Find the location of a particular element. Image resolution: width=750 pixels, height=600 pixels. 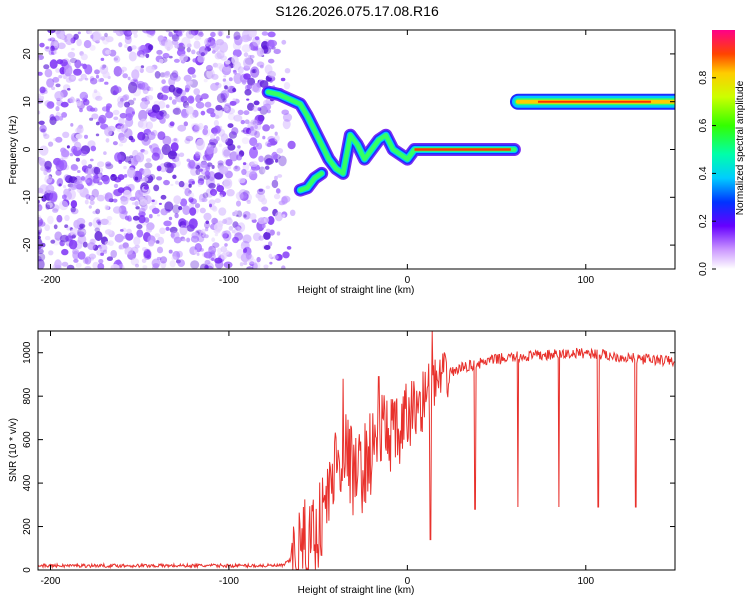

colorbar-tick-label: 0.2 is located at coordinates (703, 221).